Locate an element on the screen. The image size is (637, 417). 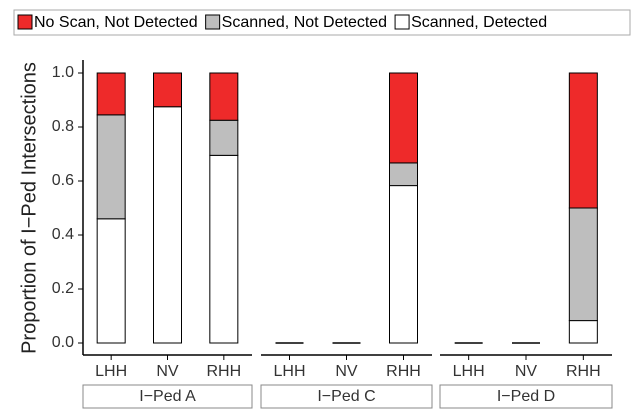
y-tick-label: 0.6 is located at coordinates (63, 180).